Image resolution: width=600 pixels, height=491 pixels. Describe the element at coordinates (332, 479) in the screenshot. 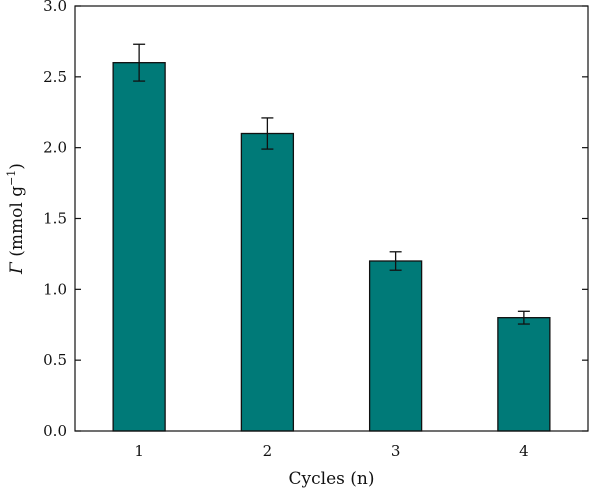

I see `x-axis-title: Cycles (n)` at that location.